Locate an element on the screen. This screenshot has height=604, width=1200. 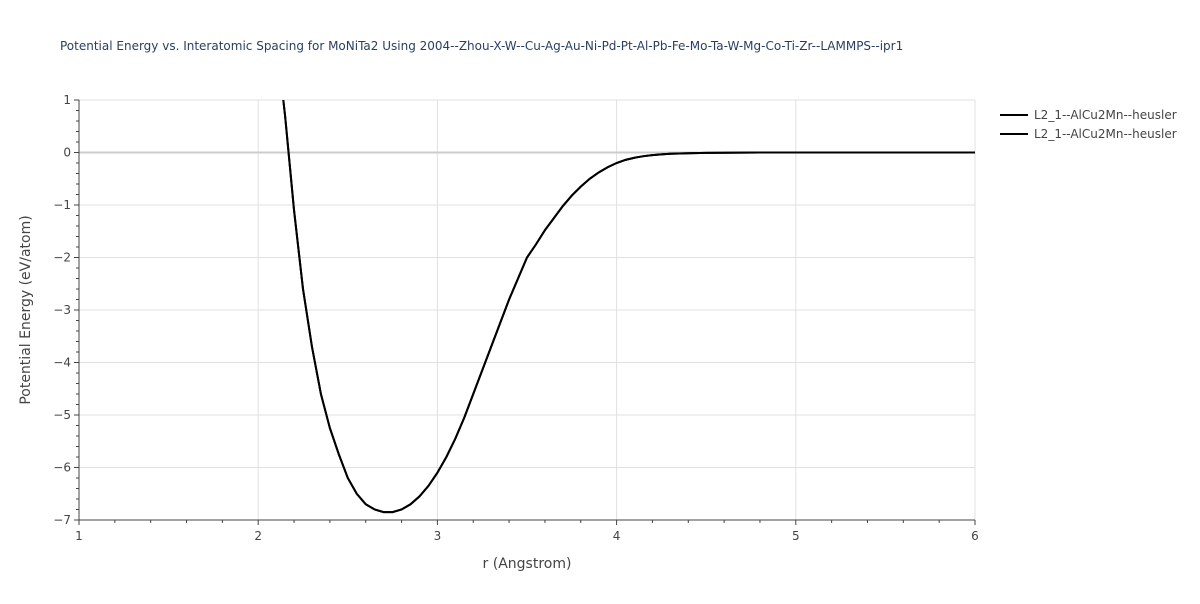
y-tick-label: −3 is located at coordinates (62, 310).